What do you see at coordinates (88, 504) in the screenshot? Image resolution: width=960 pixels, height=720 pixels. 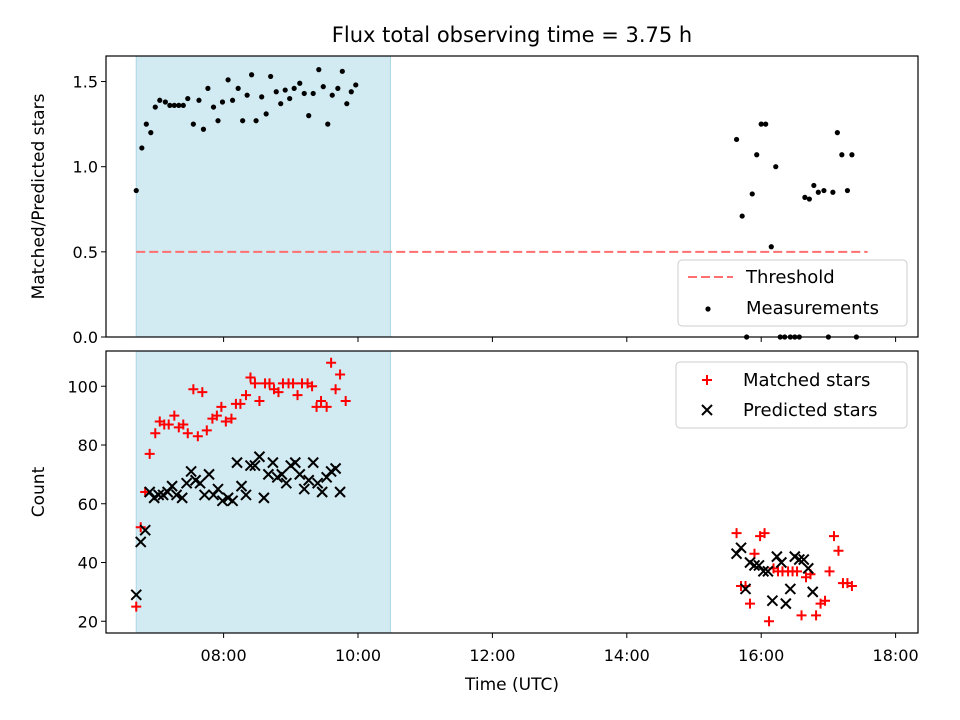 I see `y-tick-label: 60` at bounding box center [88, 504].